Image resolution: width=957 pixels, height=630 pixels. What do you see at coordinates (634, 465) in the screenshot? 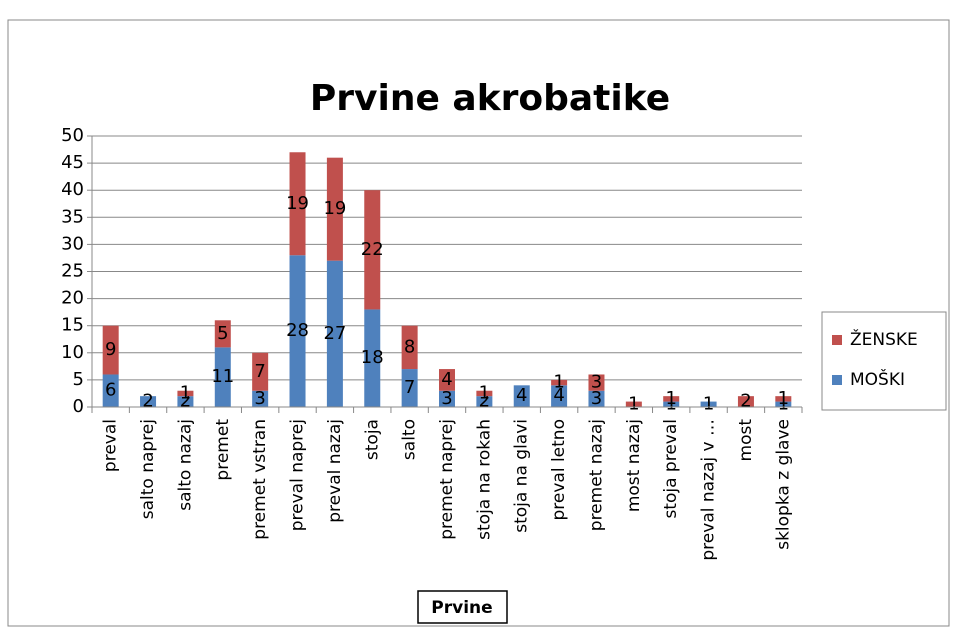
I see `x-tick-label: most nazaj` at bounding box center [634, 465].